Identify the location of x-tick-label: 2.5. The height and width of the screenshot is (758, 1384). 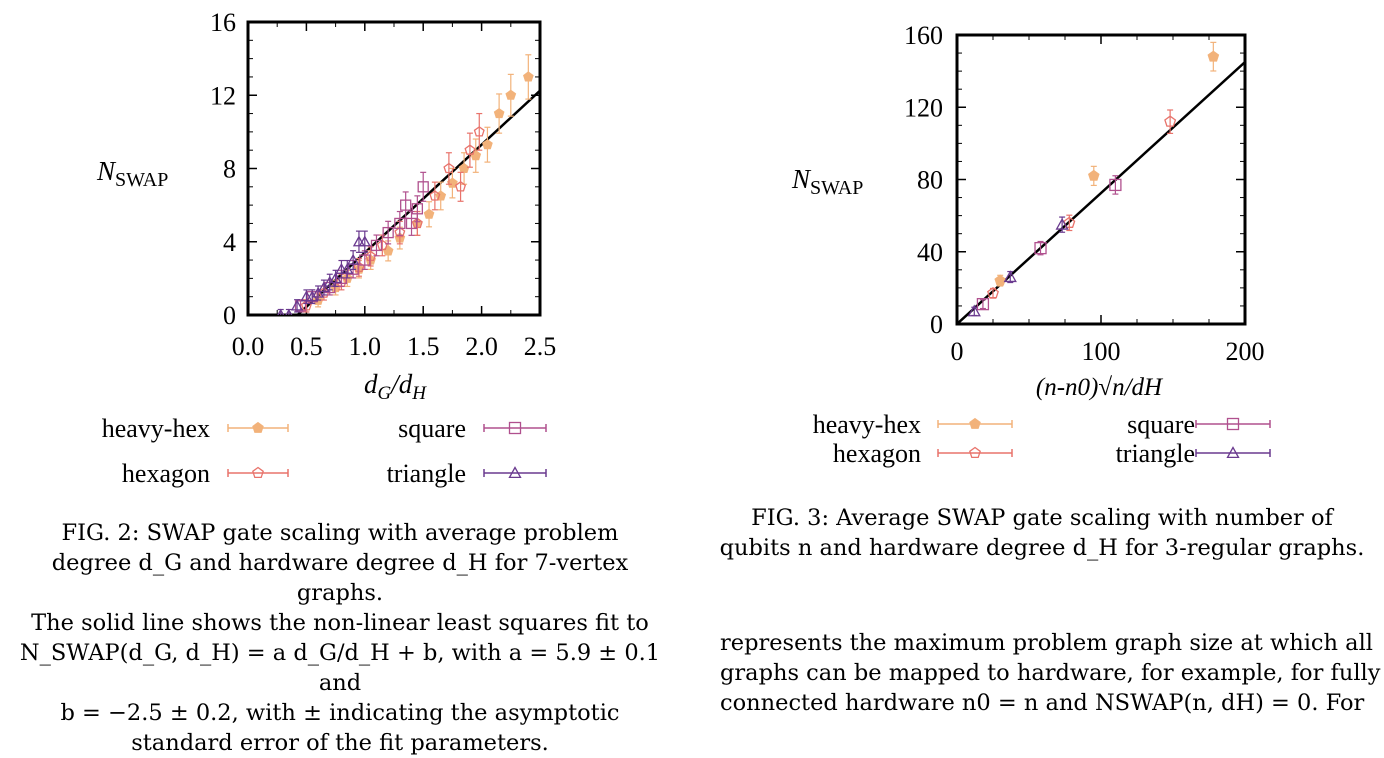
(540, 346).